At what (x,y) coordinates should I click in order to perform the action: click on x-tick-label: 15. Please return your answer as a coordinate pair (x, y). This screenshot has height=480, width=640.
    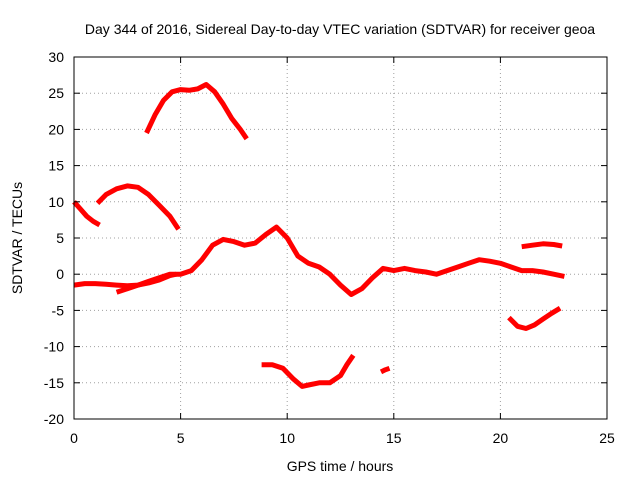
    Looking at the image, I should click on (394, 438).